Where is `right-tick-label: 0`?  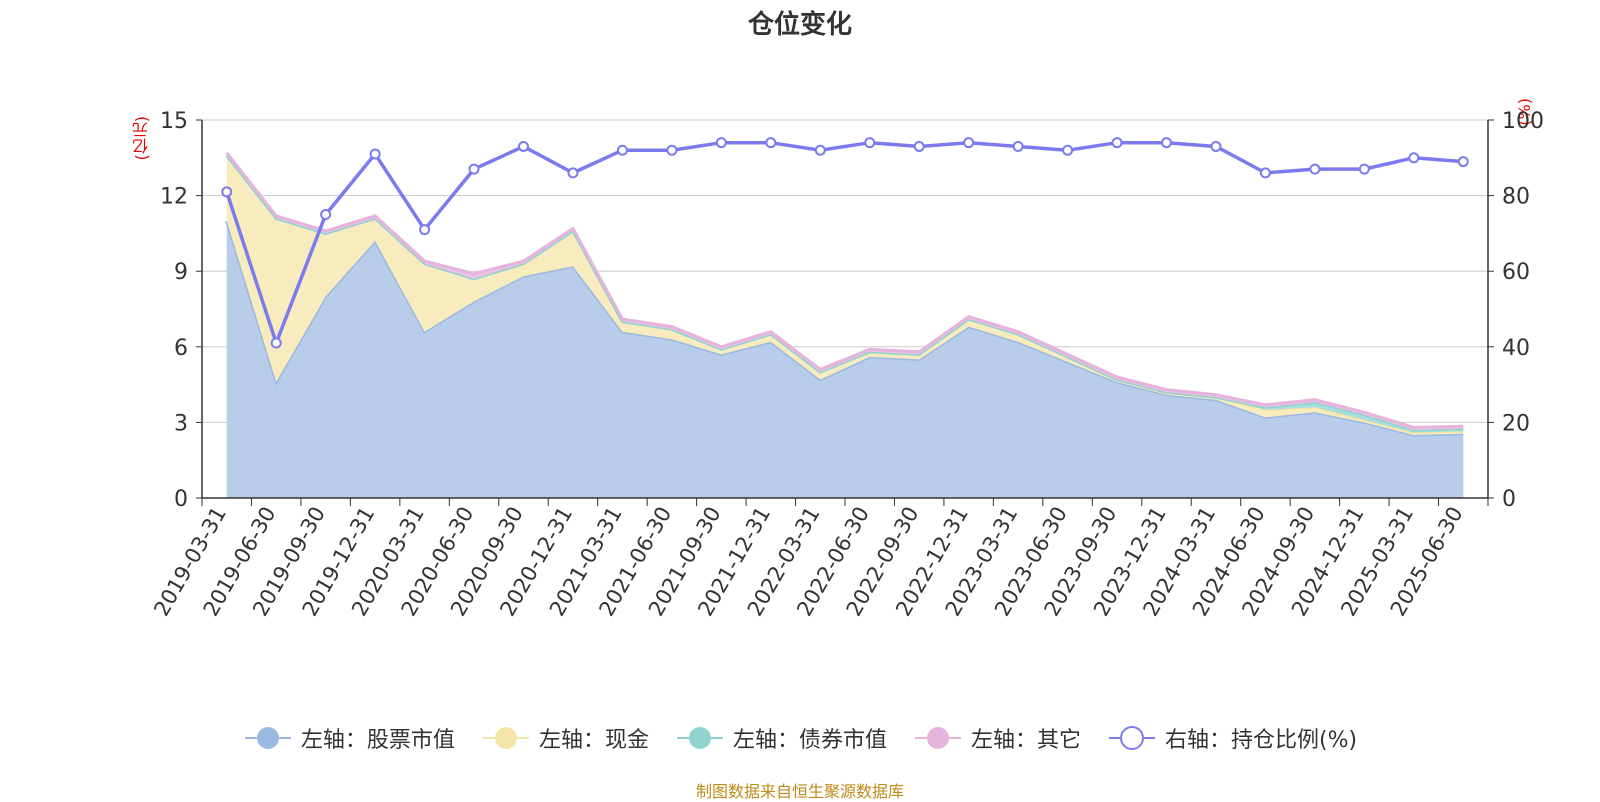 right-tick-label: 0 is located at coordinates (1509, 499).